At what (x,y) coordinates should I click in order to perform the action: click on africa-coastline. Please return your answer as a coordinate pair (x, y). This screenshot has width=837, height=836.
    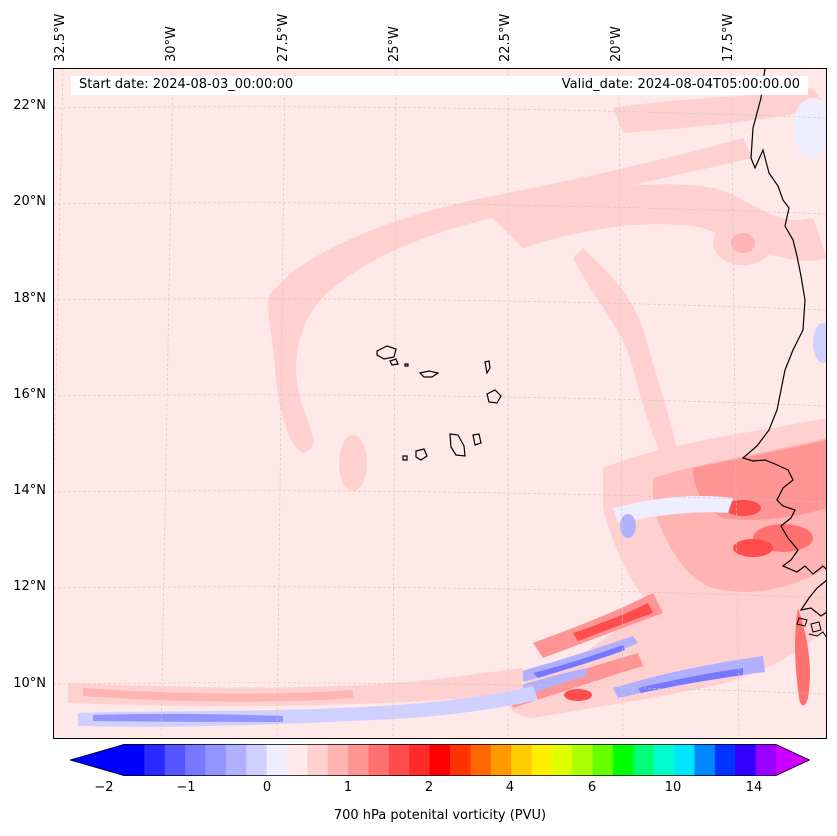
    Looking at the image, I should click on (784, 321).